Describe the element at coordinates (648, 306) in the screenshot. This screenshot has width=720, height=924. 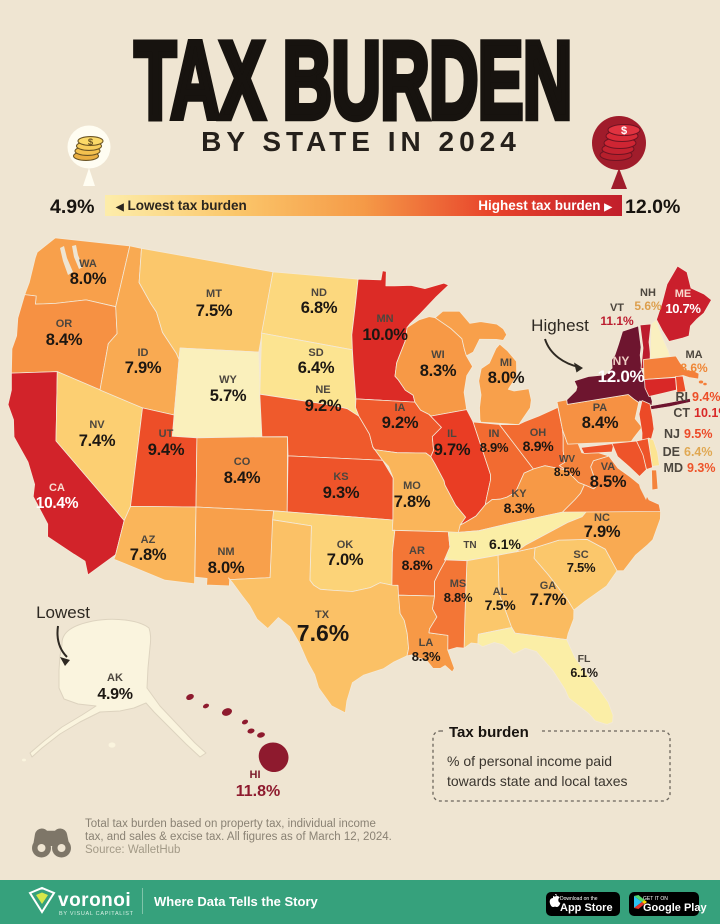
I see `svg-text: 5.6%` at that location.